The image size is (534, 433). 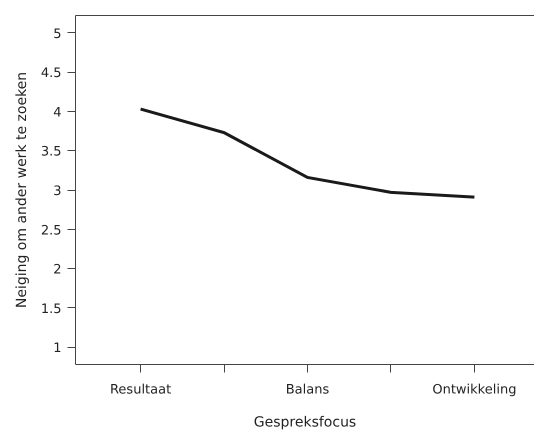 What do you see at coordinates (141, 390) in the screenshot?
I see `x-tick-label: Resultaat` at bounding box center [141, 390].